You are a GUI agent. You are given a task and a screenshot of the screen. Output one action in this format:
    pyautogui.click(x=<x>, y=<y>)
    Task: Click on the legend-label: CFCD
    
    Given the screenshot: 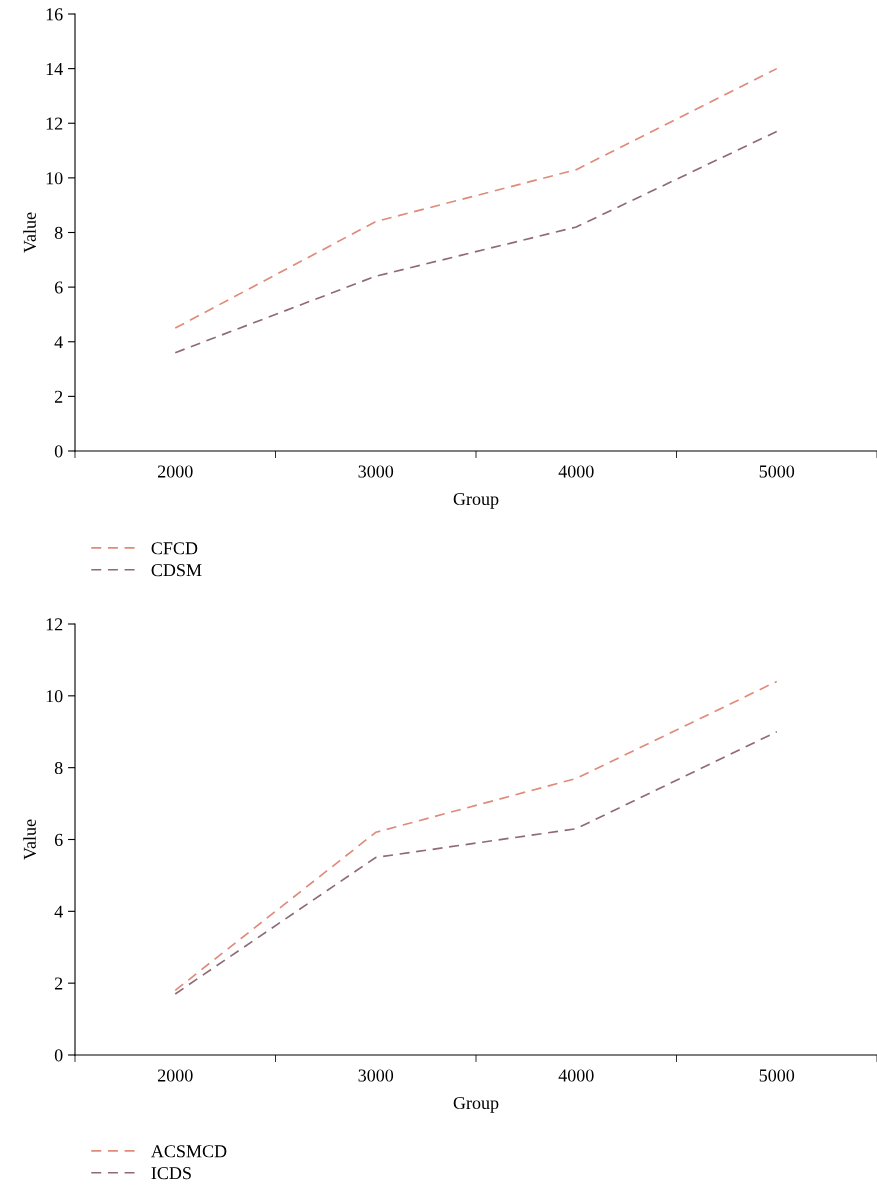 What is the action you would take?
    pyautogui.click(x=174, y=548)
    